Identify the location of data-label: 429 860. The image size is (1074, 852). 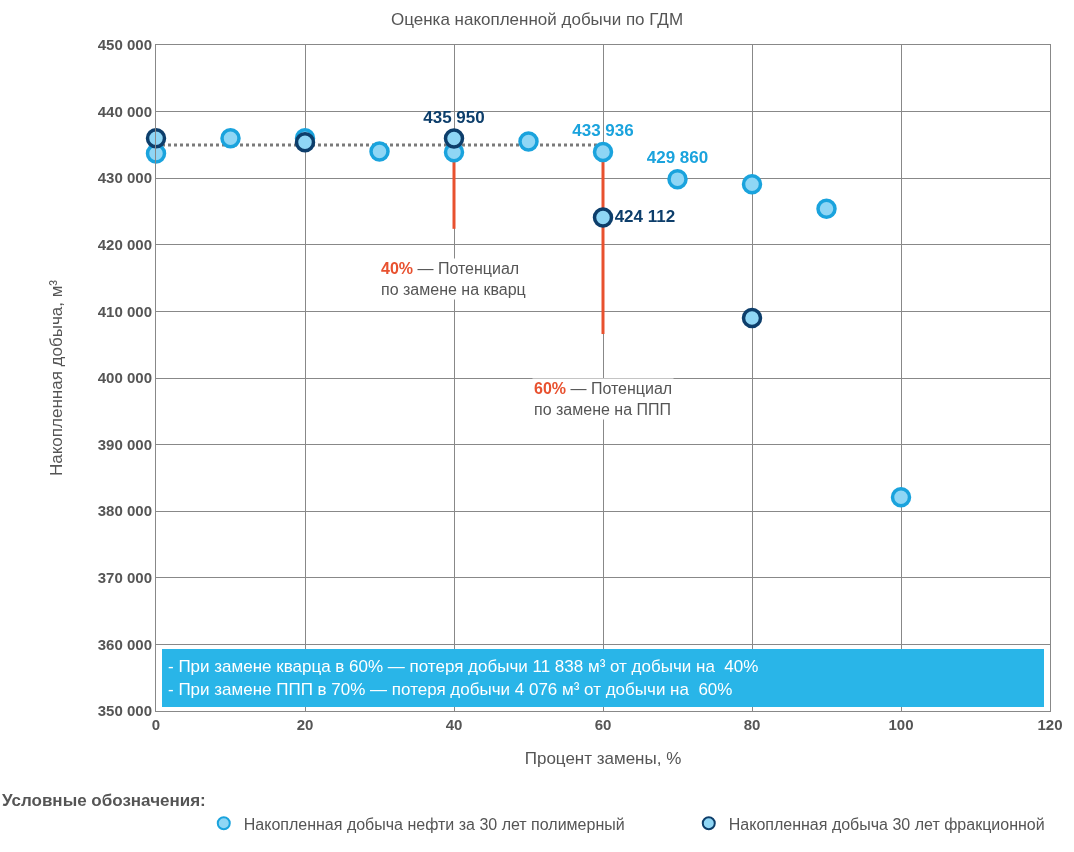
(677, 158).